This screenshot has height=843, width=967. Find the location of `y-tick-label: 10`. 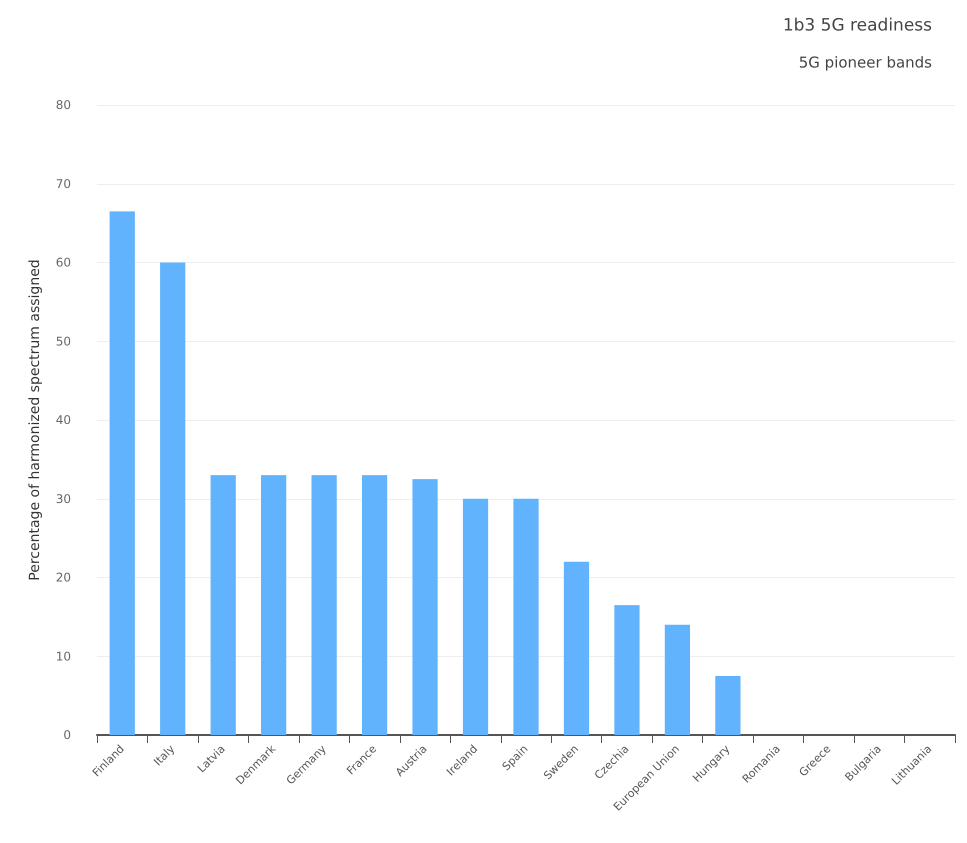

y-tick-label: 10 is located at coordinates (63, 656).